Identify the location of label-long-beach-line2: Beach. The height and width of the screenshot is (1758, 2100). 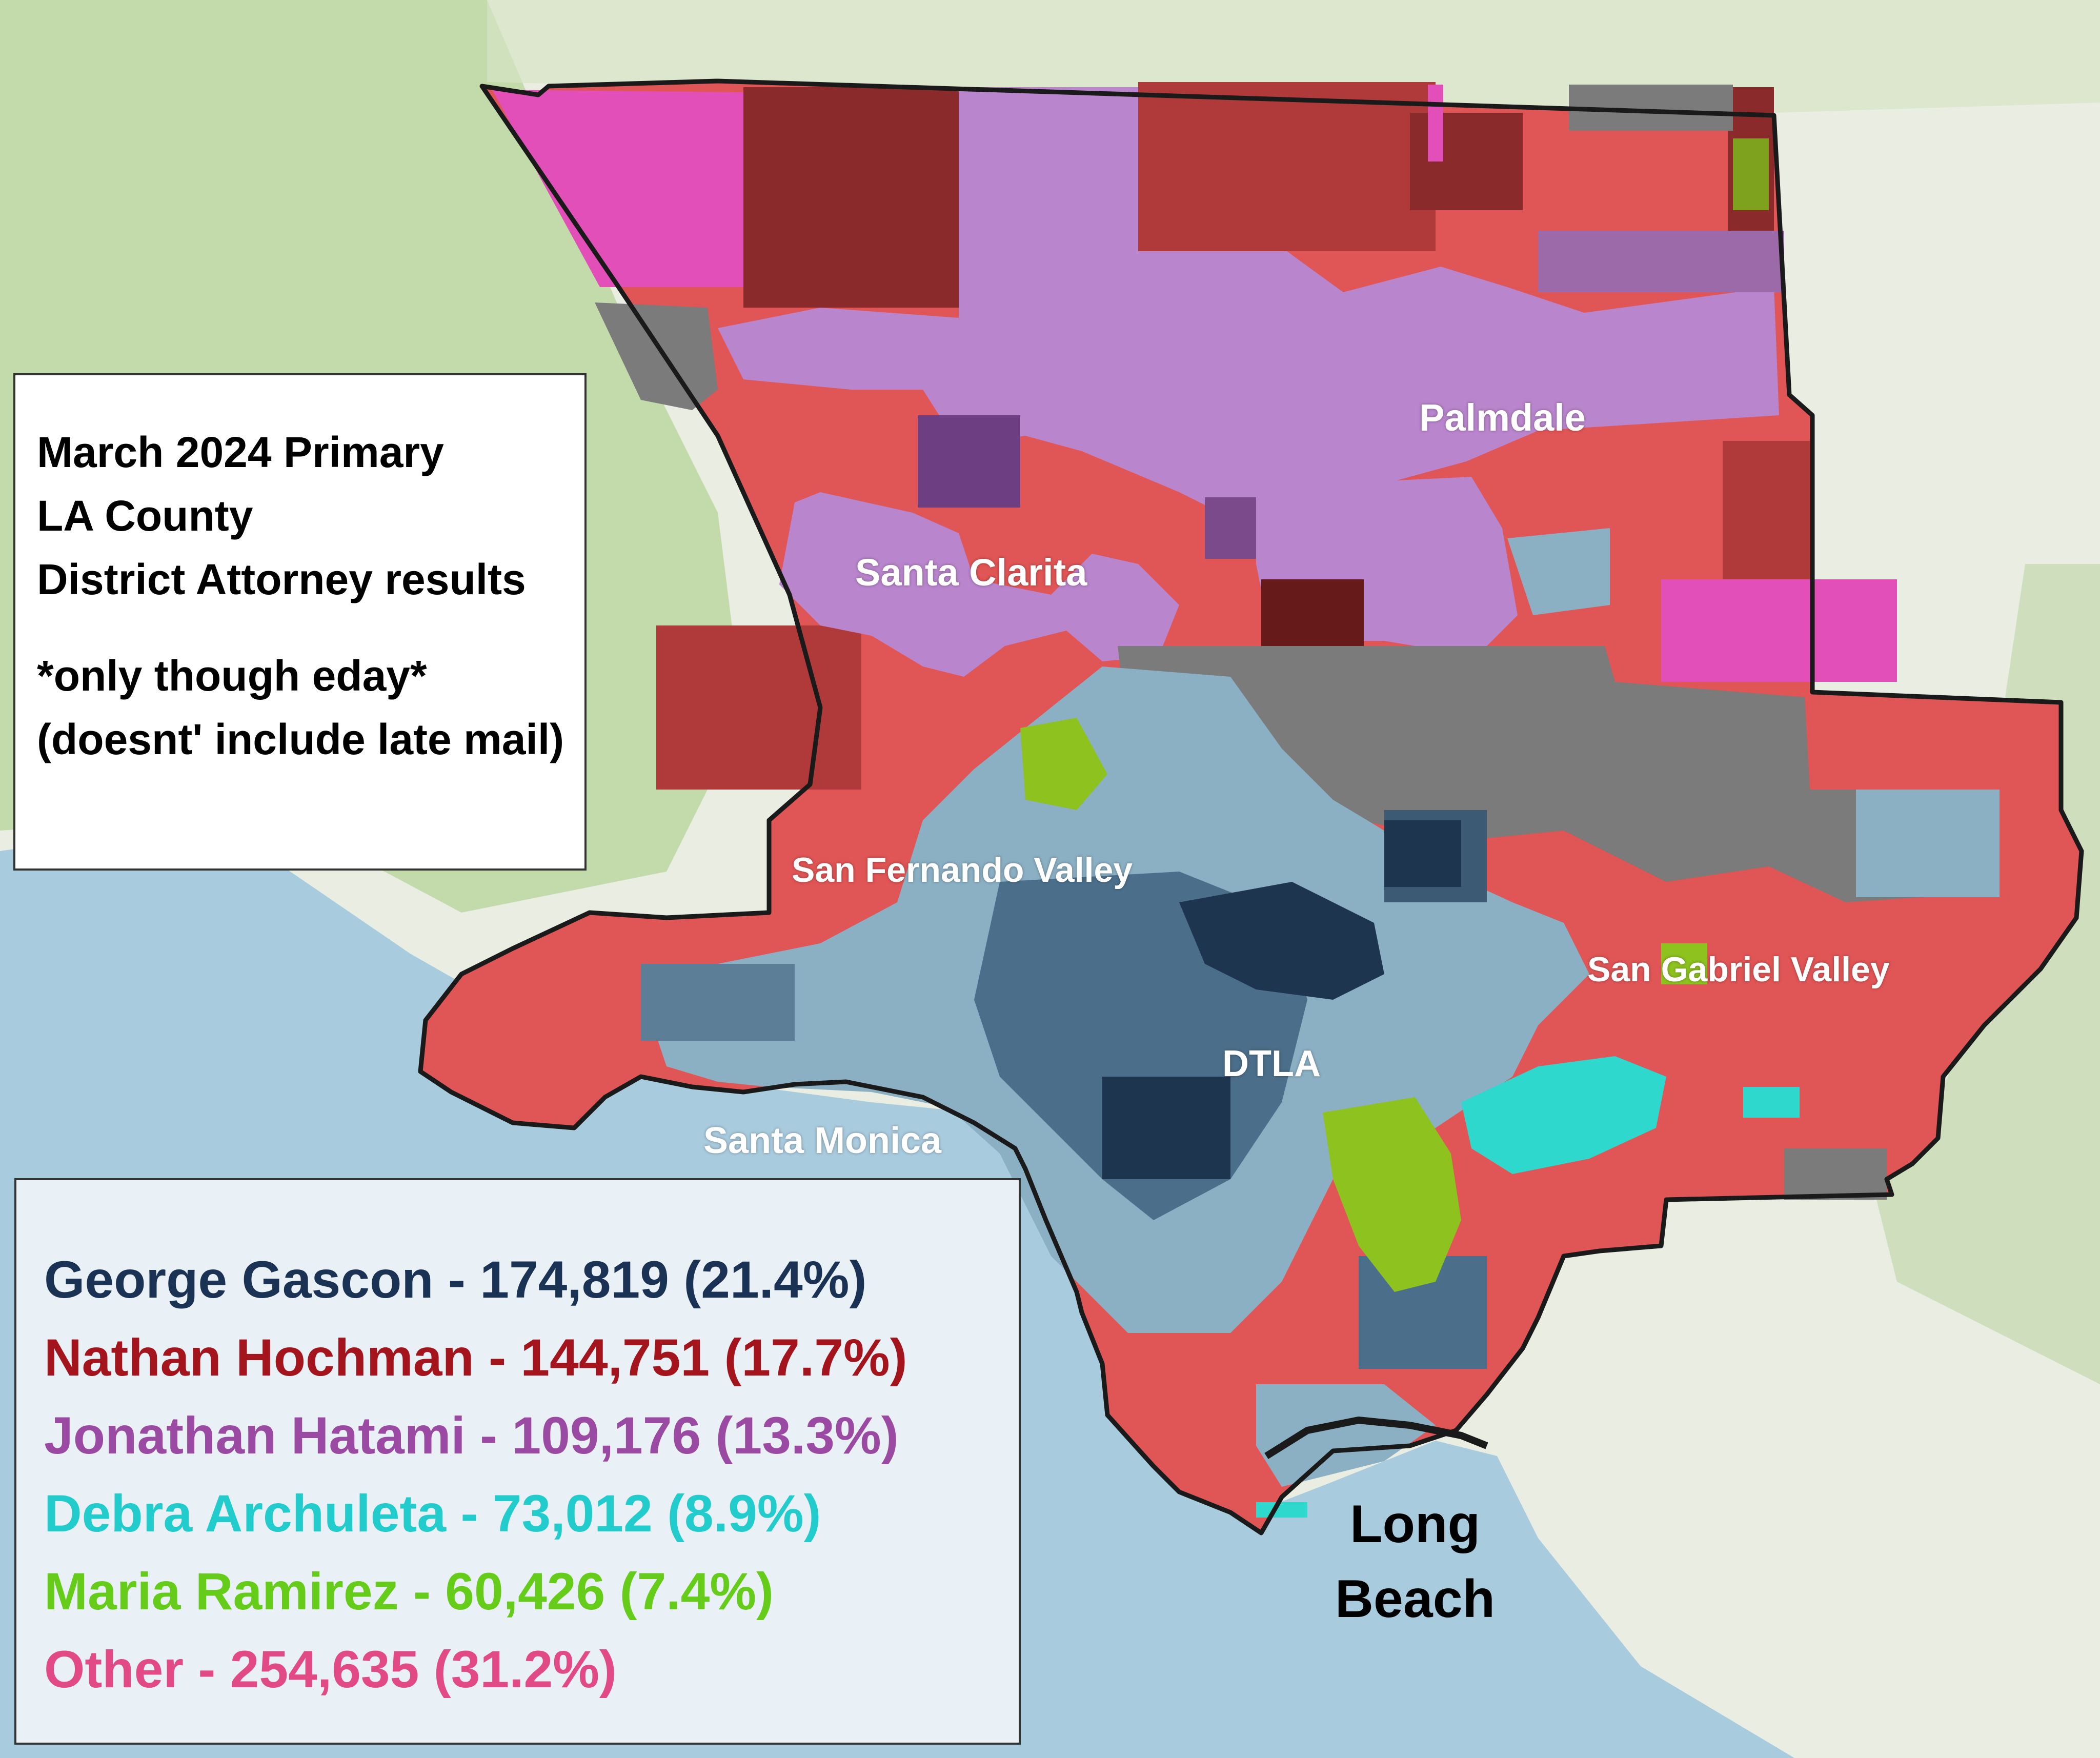
(1415, 1599).